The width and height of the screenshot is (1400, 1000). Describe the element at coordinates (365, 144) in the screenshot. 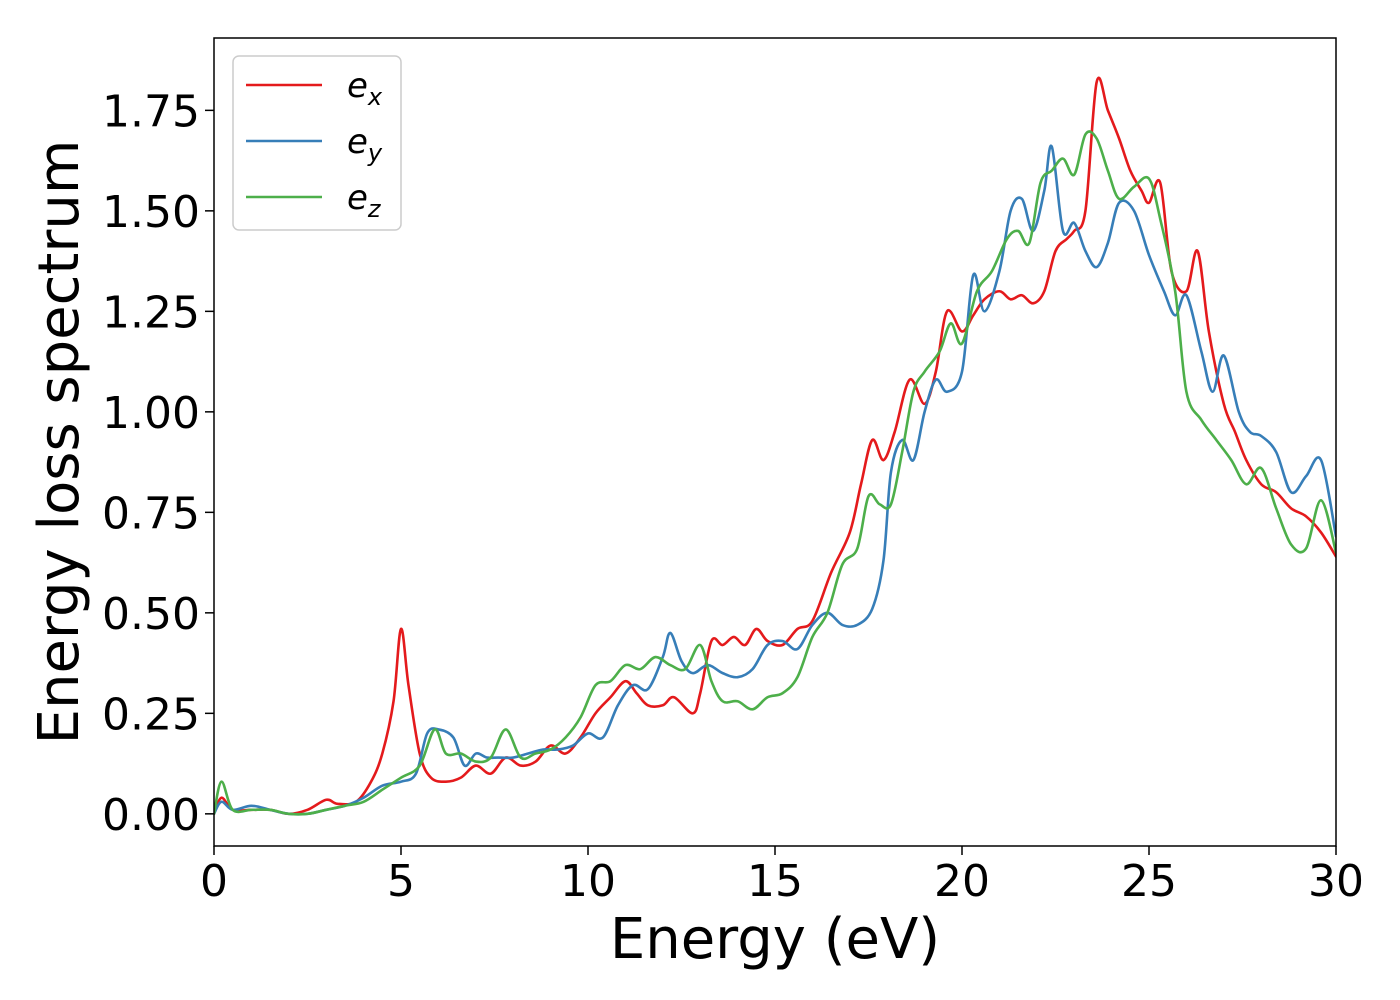

I see `legend-label-e-y: ey` at that location.